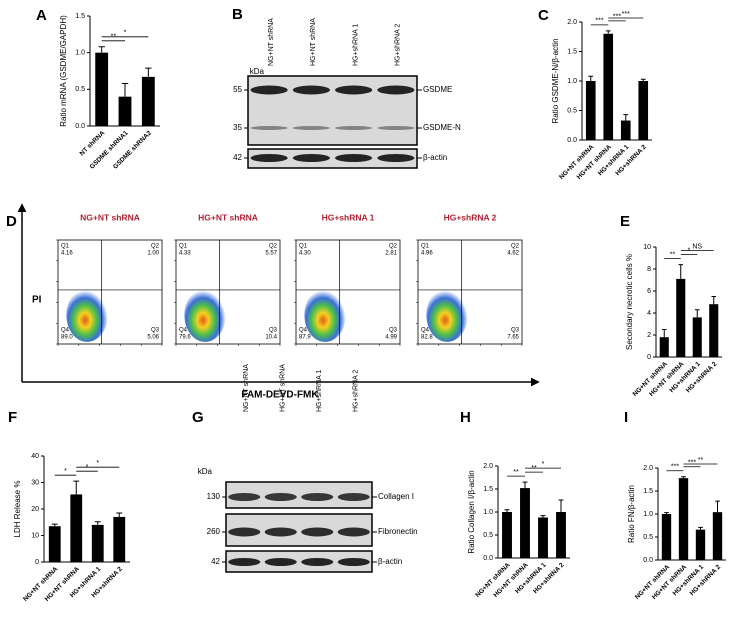 This screenshot has width=753, height=624. What do you see at coordinates (355, 45) in the screenshot?
I see `lane-label: HG+shRNA 1` at bounding box center [355, 45].